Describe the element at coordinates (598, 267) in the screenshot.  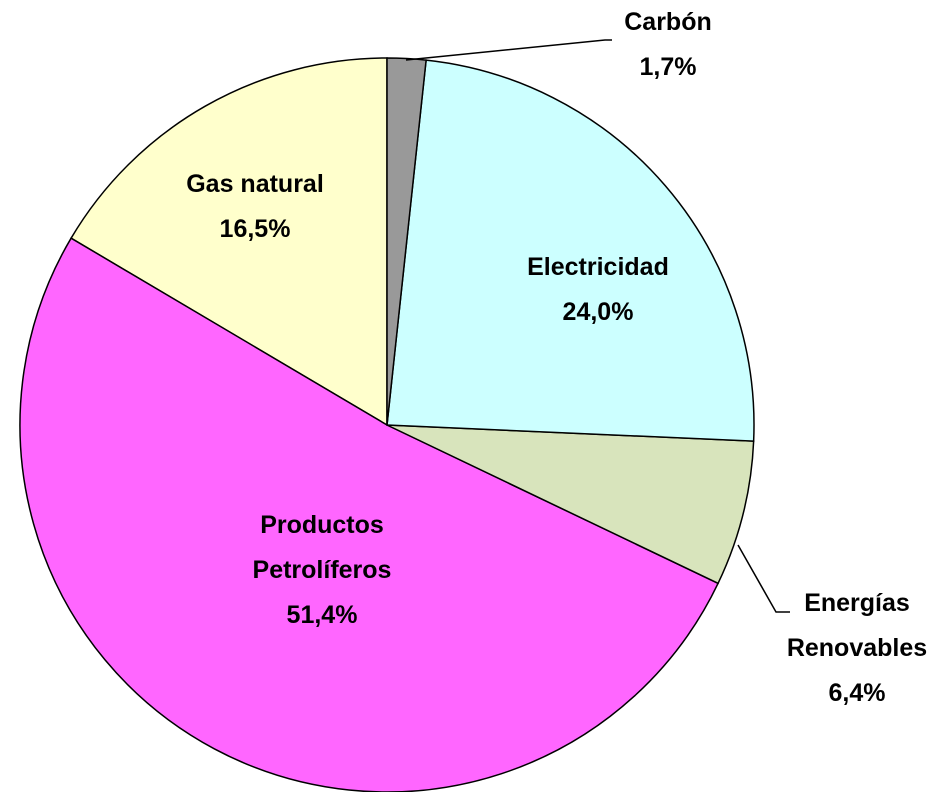
I see `slice-label: Electricidad` at that location.